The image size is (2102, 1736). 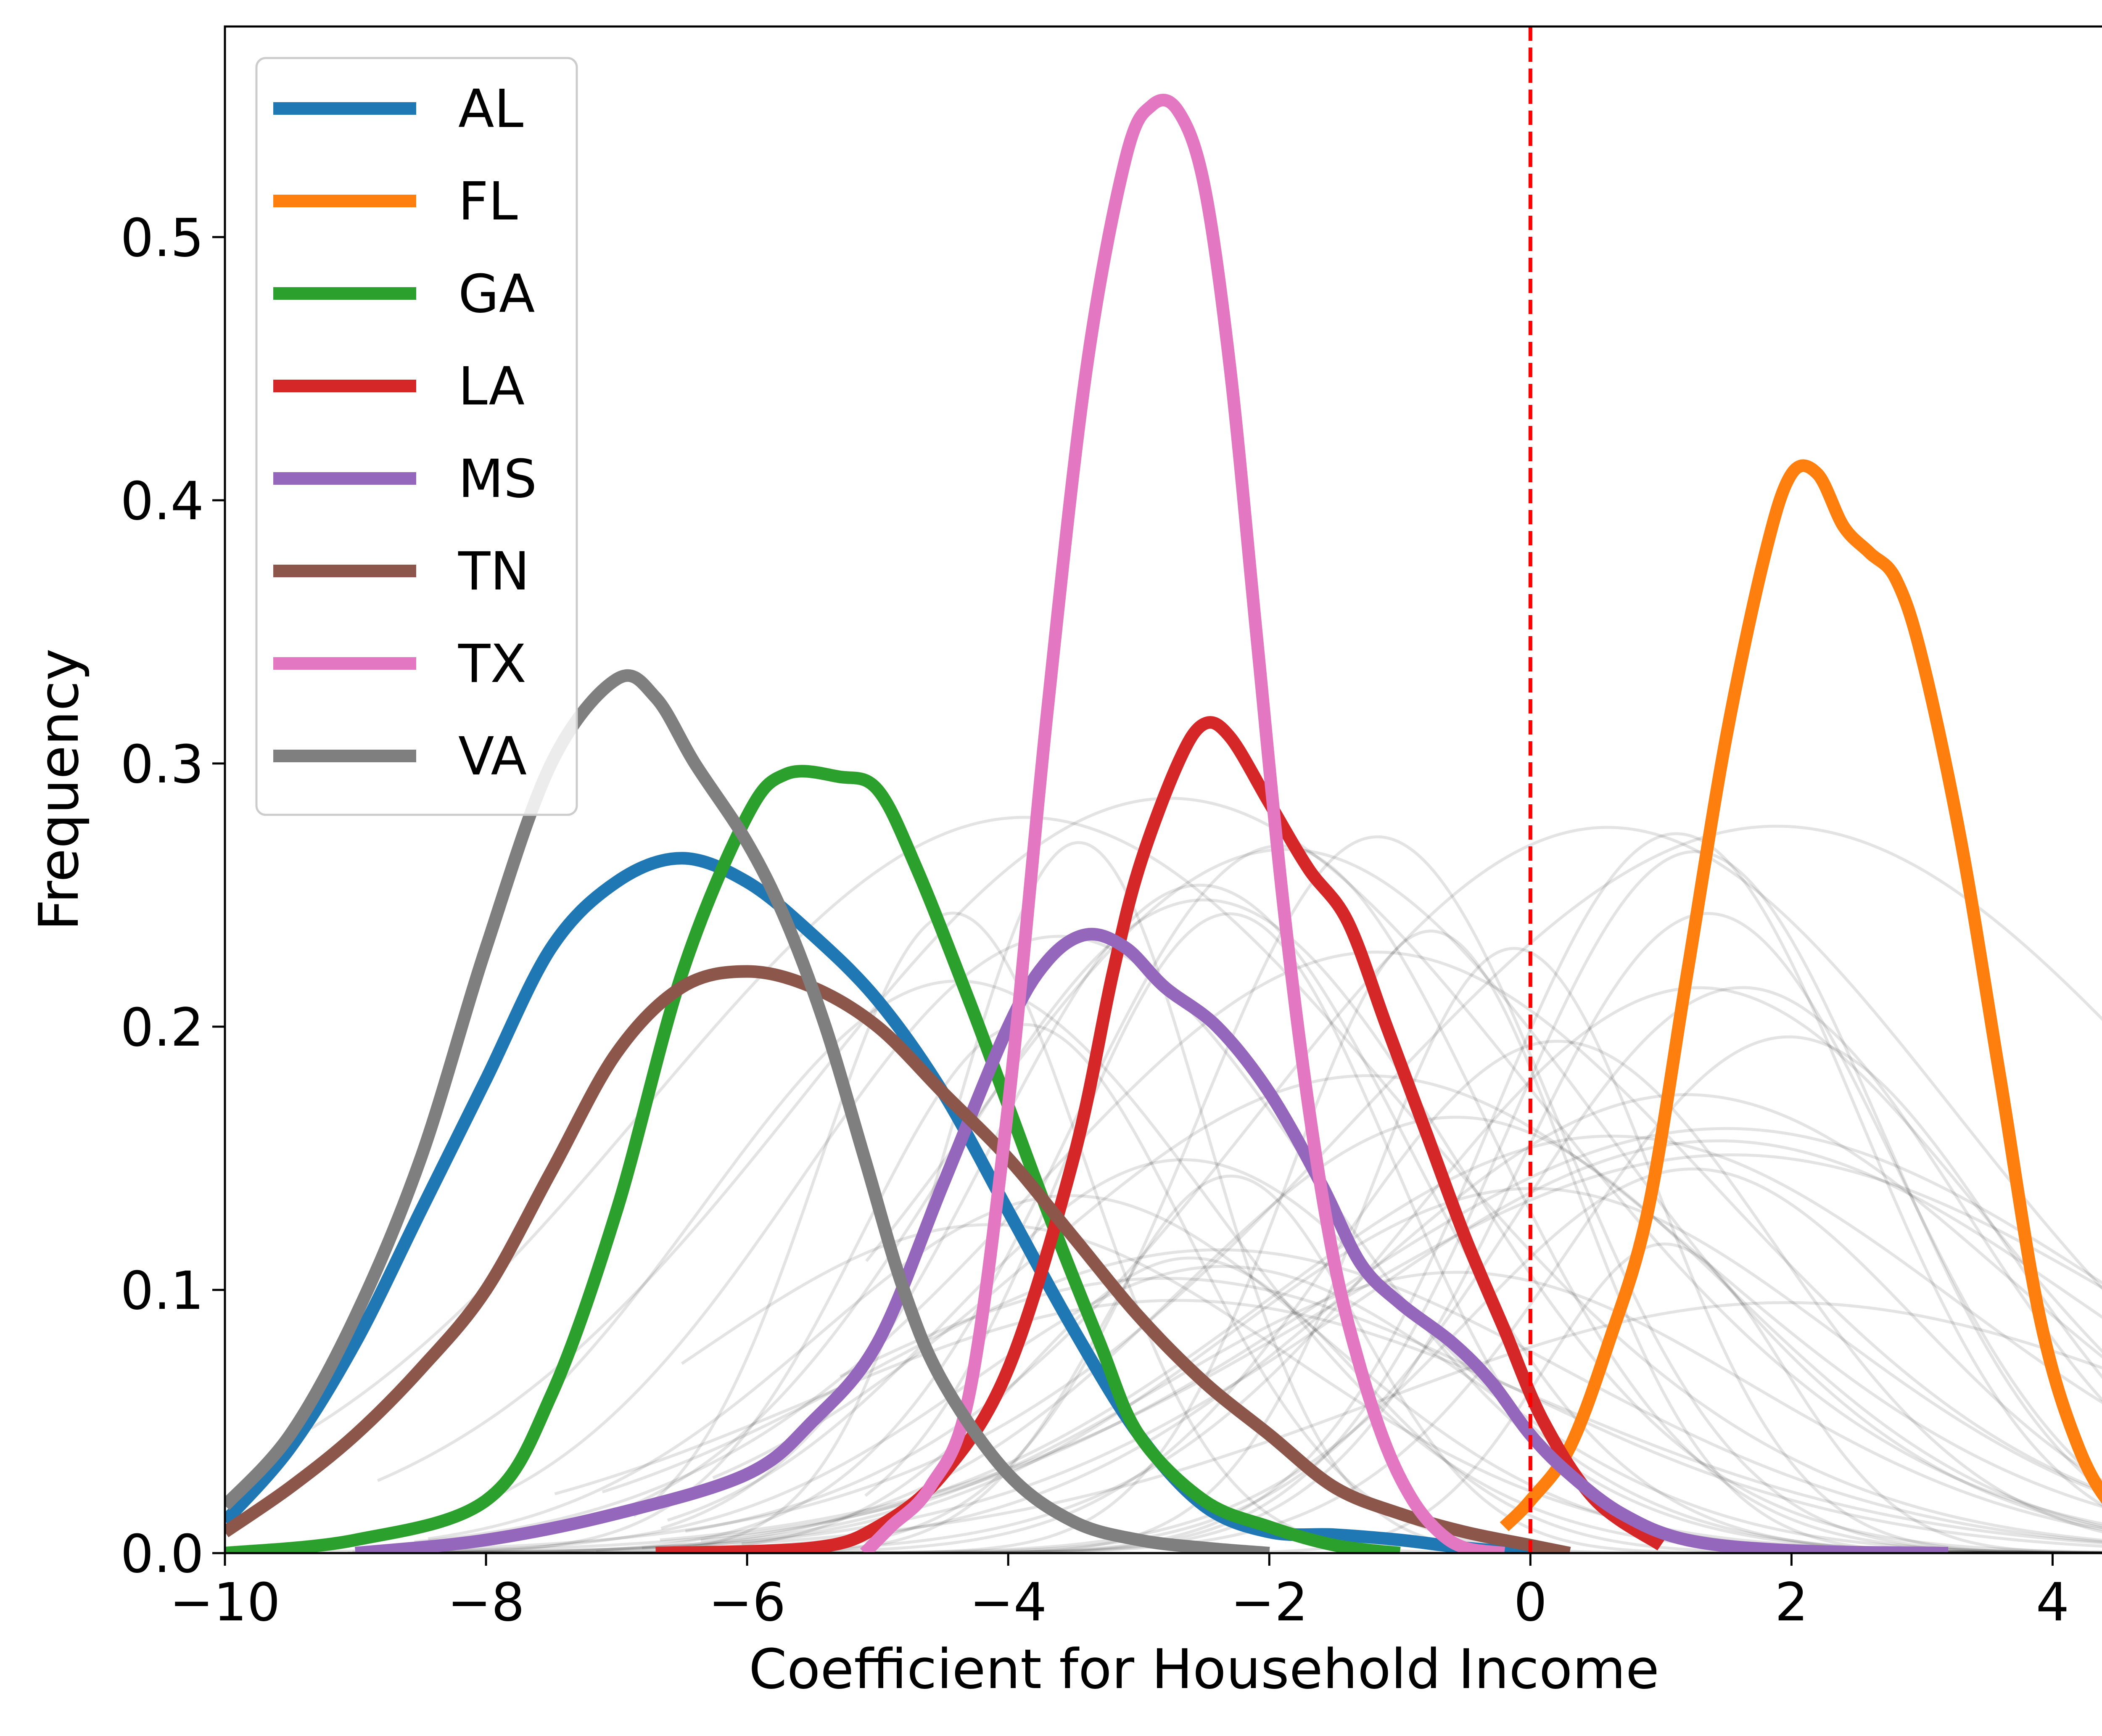 I want to click on x-tick-label: 0, so click(x=1530, y=1602).